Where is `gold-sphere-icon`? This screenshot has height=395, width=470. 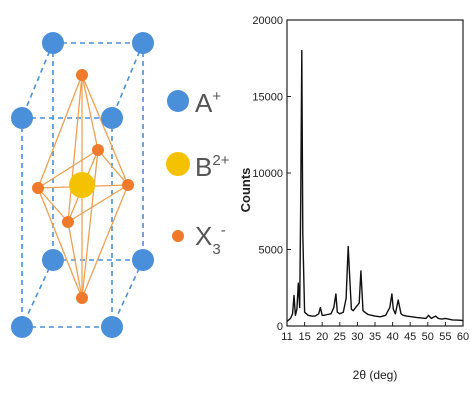
gold-sphere-icon is located at coordinates (178, 164).